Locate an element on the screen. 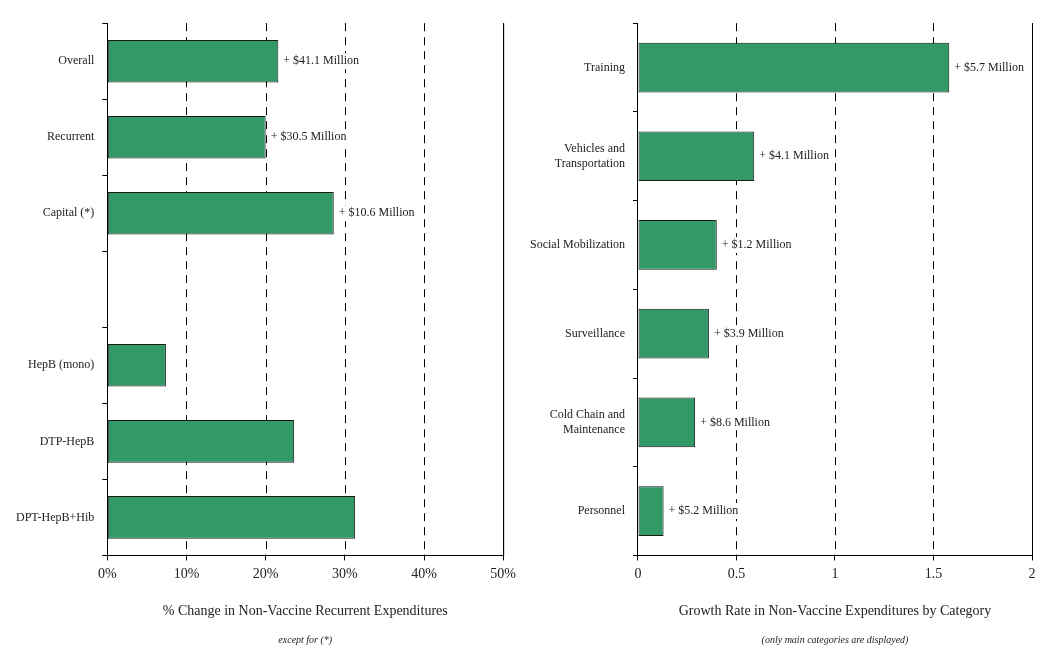  annotation: + $30.5 Million is located at coordinates (308, 136).